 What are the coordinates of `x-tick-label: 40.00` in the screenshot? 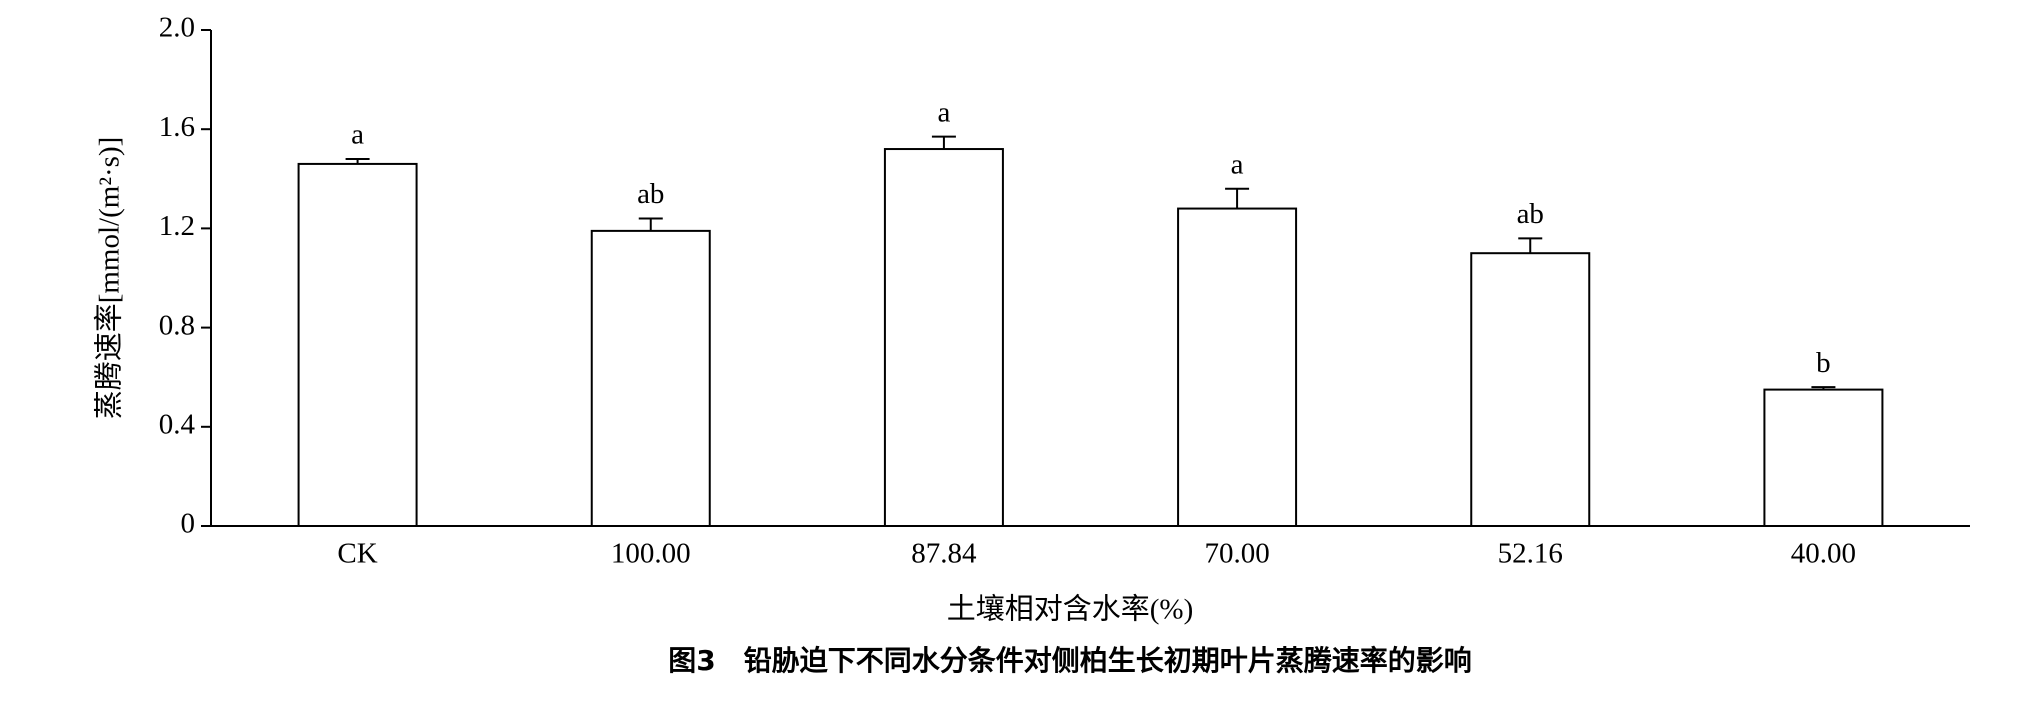 It's located at (1823, 554).